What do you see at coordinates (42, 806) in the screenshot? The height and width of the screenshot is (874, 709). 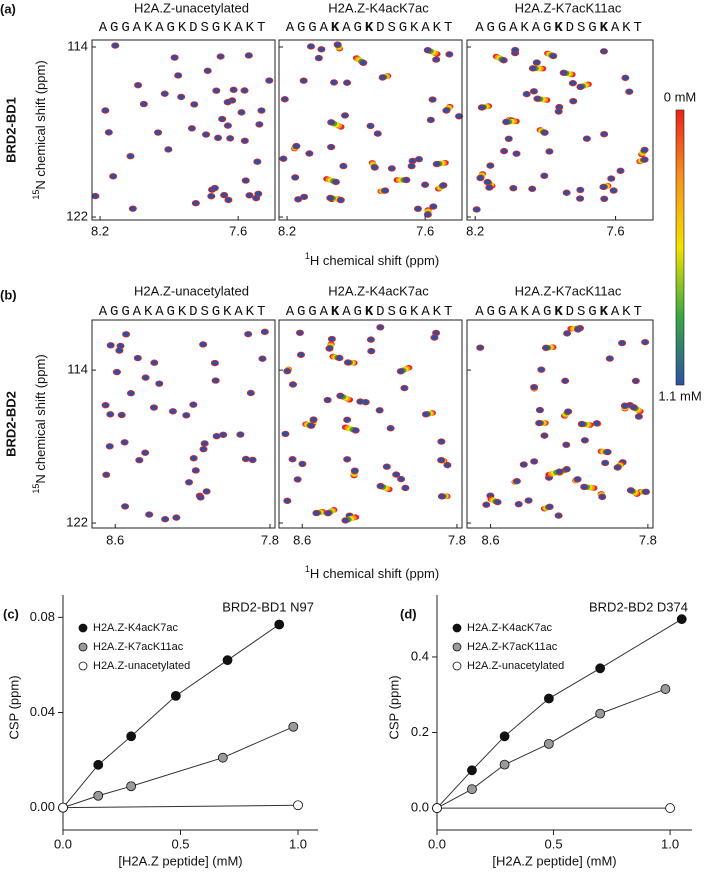 I see `y-tick-label: 0.00` at bounding box center [42, 806].